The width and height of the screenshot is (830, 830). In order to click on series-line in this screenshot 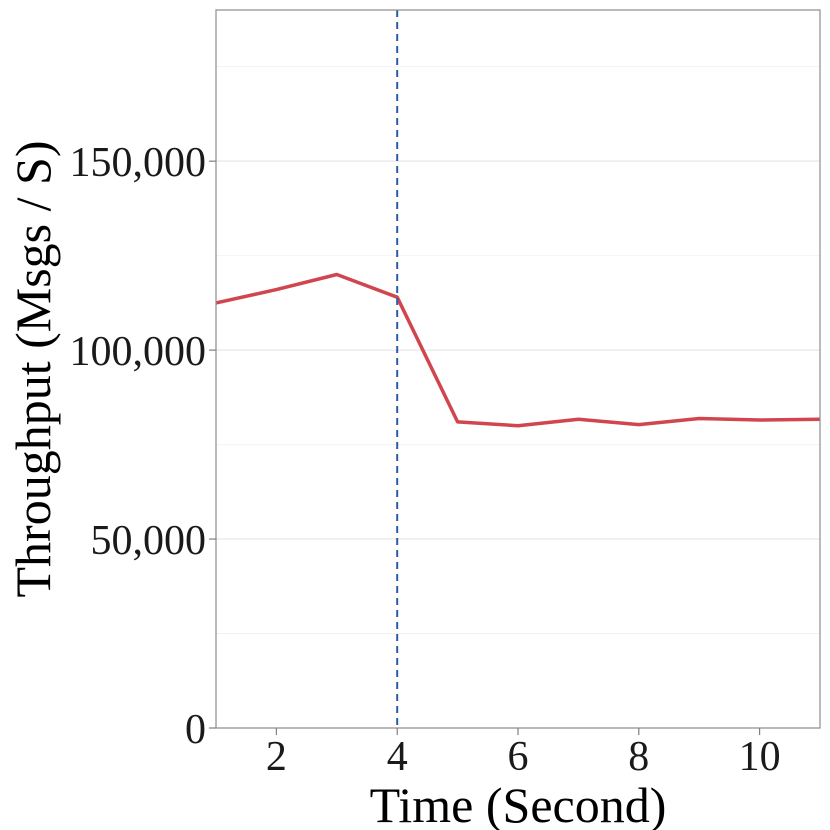, I will do `click(518, 350)`.